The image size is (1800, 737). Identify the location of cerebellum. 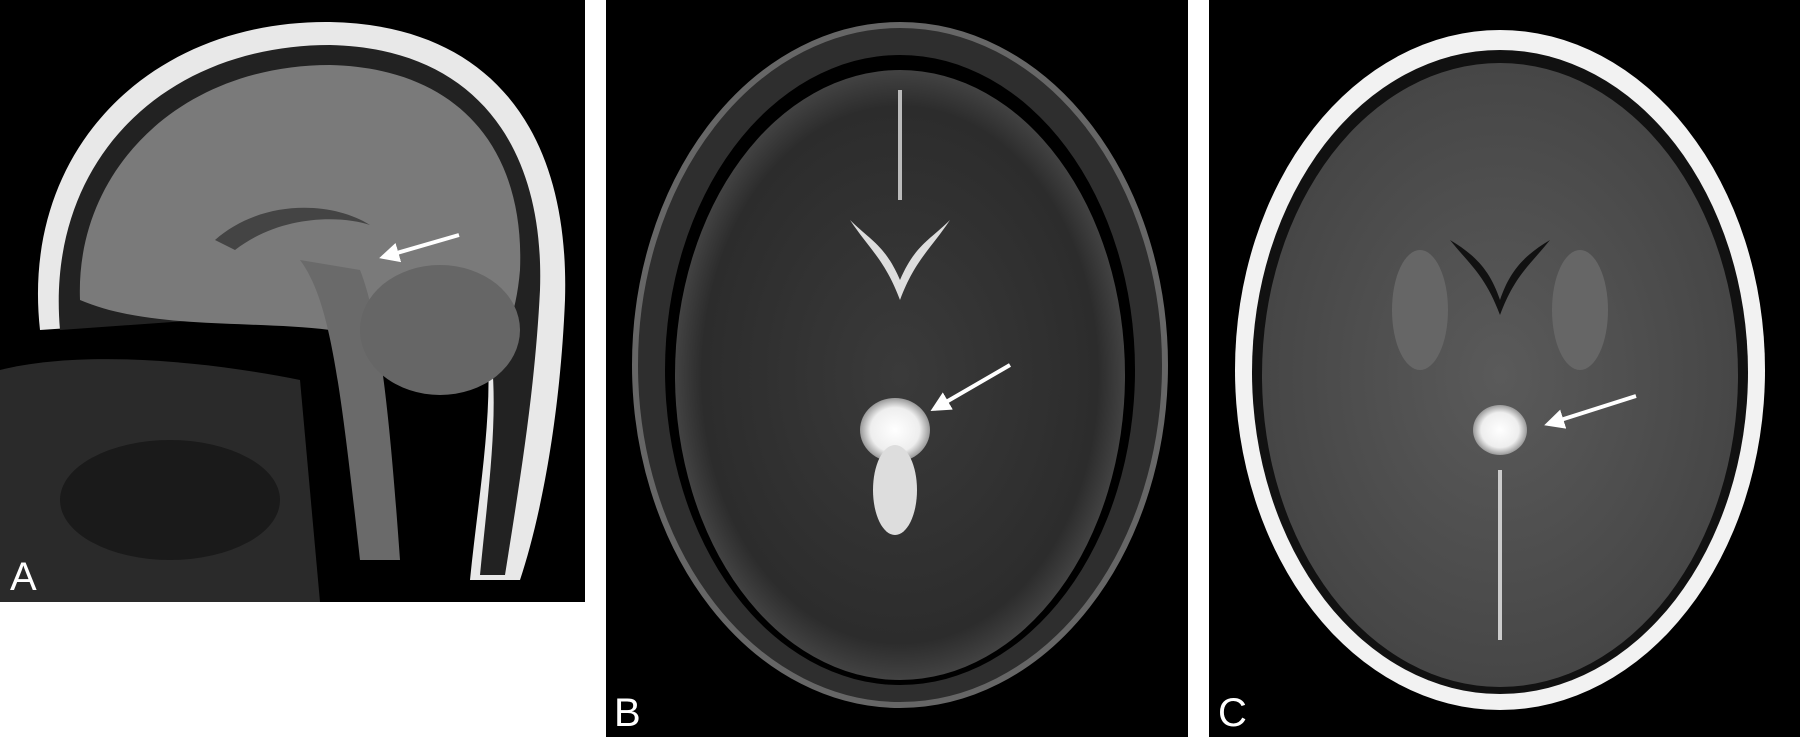
(440, 330).